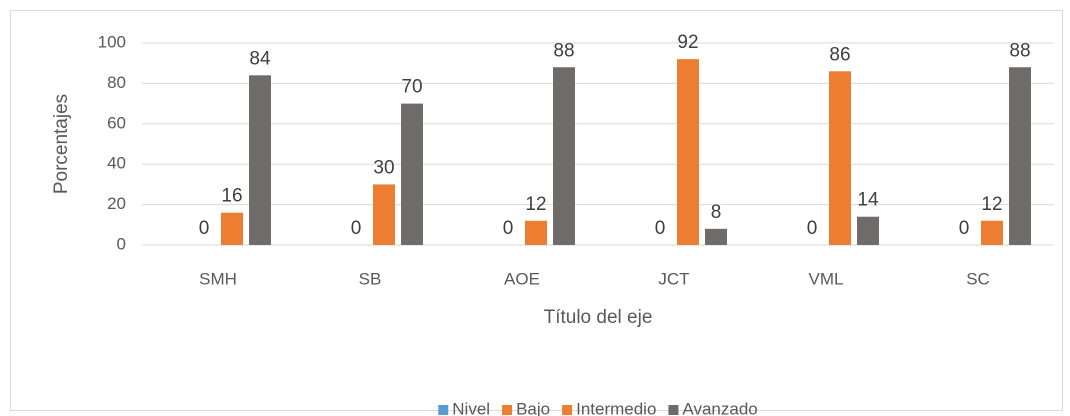 This screenshot has width=1070, height=416. What do you see at coordinates (116, 203) in the screenshot?
I see `y-tick-label: 20` at bounding box center [116, 203].